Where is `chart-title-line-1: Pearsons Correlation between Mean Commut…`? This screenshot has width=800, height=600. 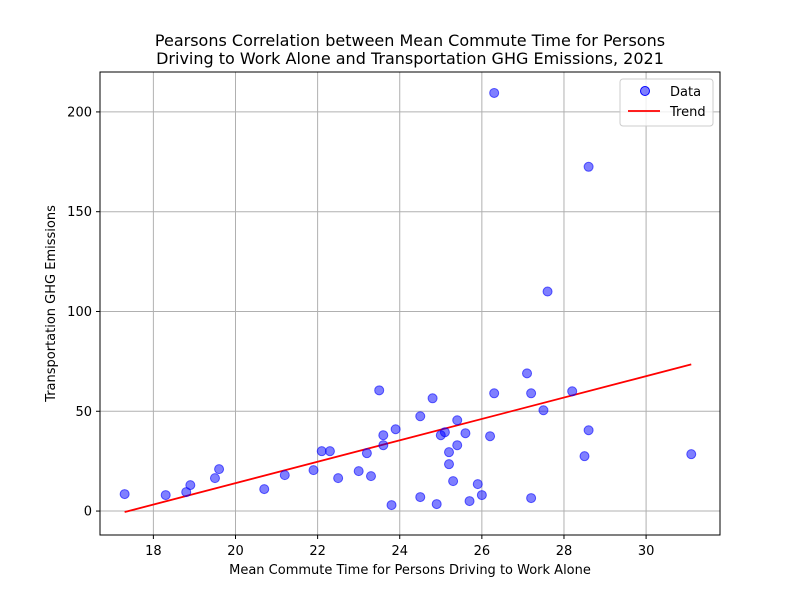 chart-title-line-1: Pearsons Correlation between Mean Commut… is located at coordinates (410, 40).